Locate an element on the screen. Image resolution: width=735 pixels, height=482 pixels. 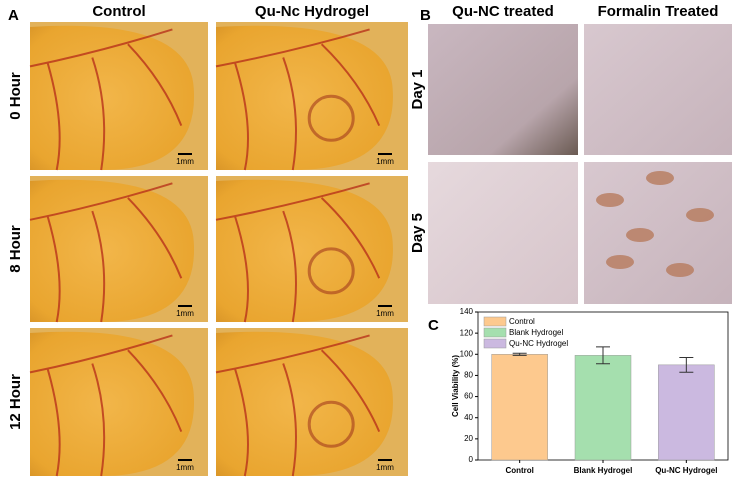
column-header: Qu-NC treated is located at coordinates (503, 11).